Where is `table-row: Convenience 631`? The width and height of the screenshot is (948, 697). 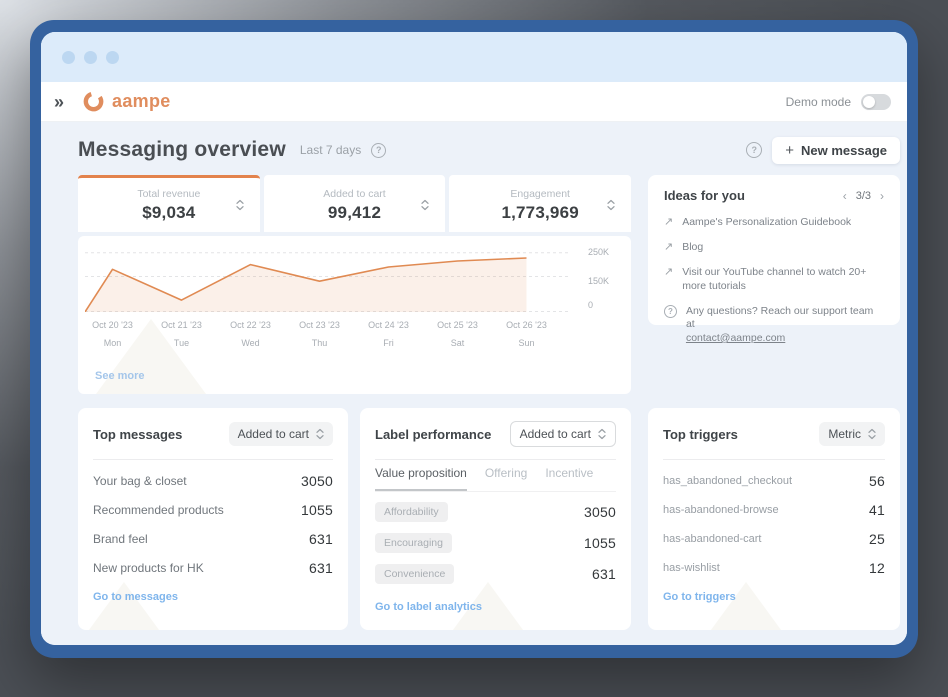
table-row: Convenience 631 is located at coordinates (495, 573).